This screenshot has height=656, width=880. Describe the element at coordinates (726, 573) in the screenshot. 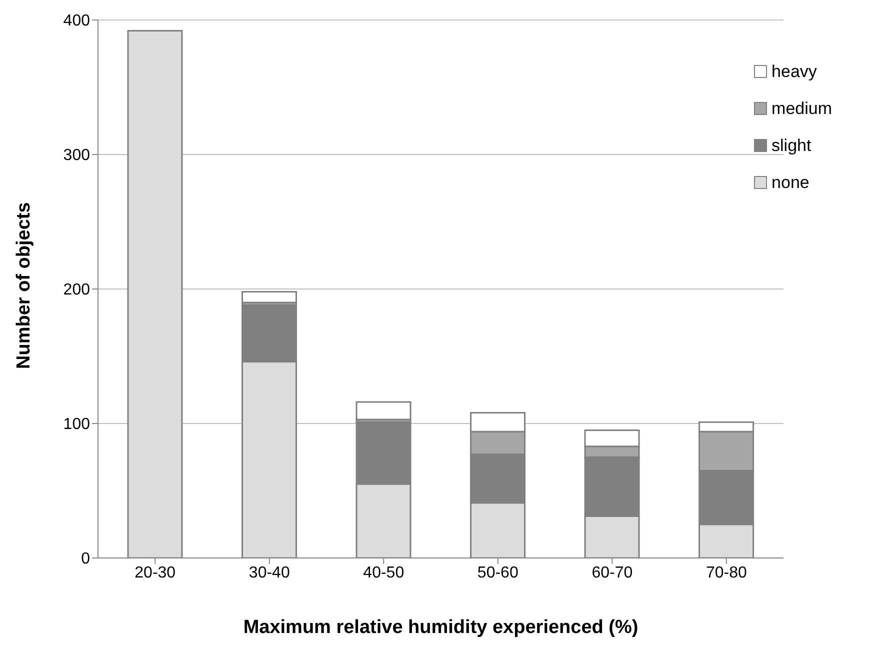

I see `x-tick-label: 70-80` at that location.